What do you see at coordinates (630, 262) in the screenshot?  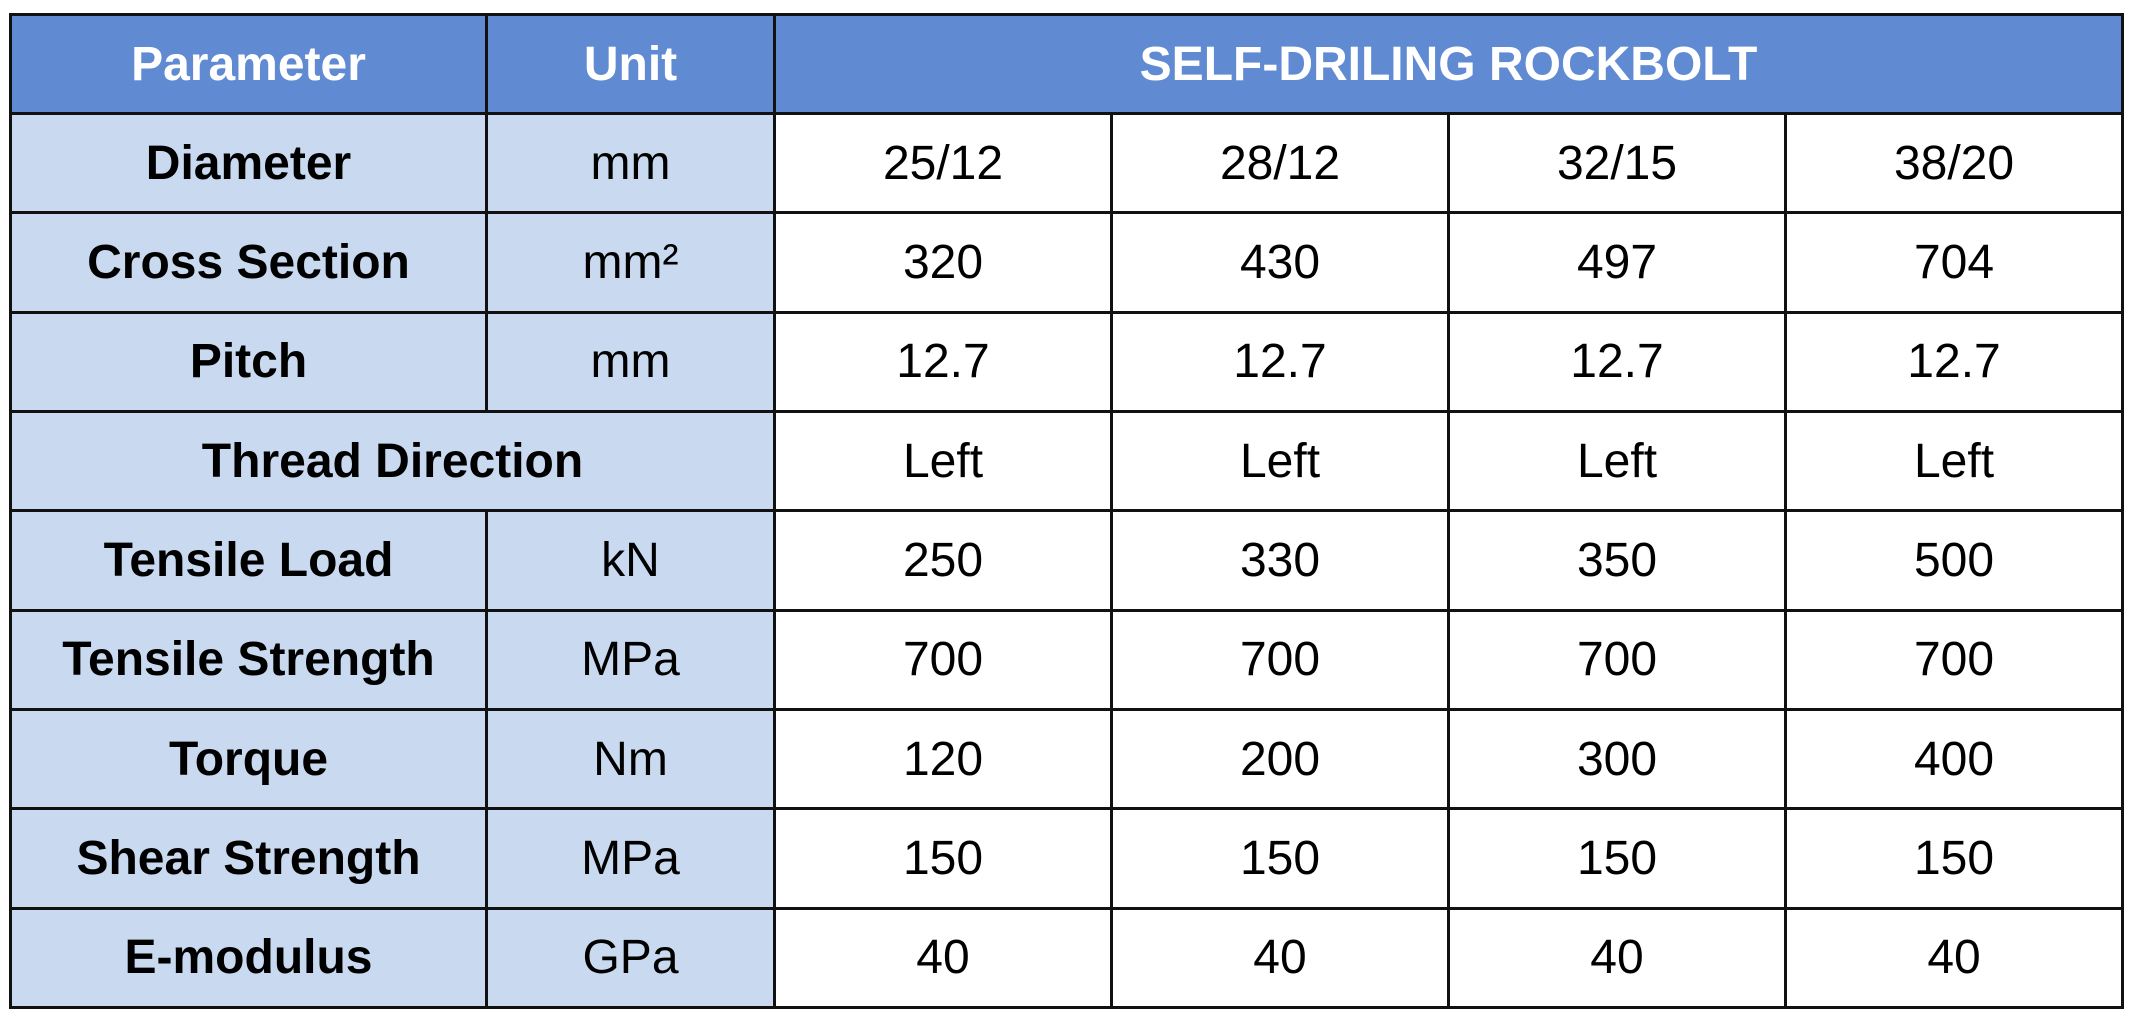 I see `unit-cell: mm²` at bounding box center [630, 262].